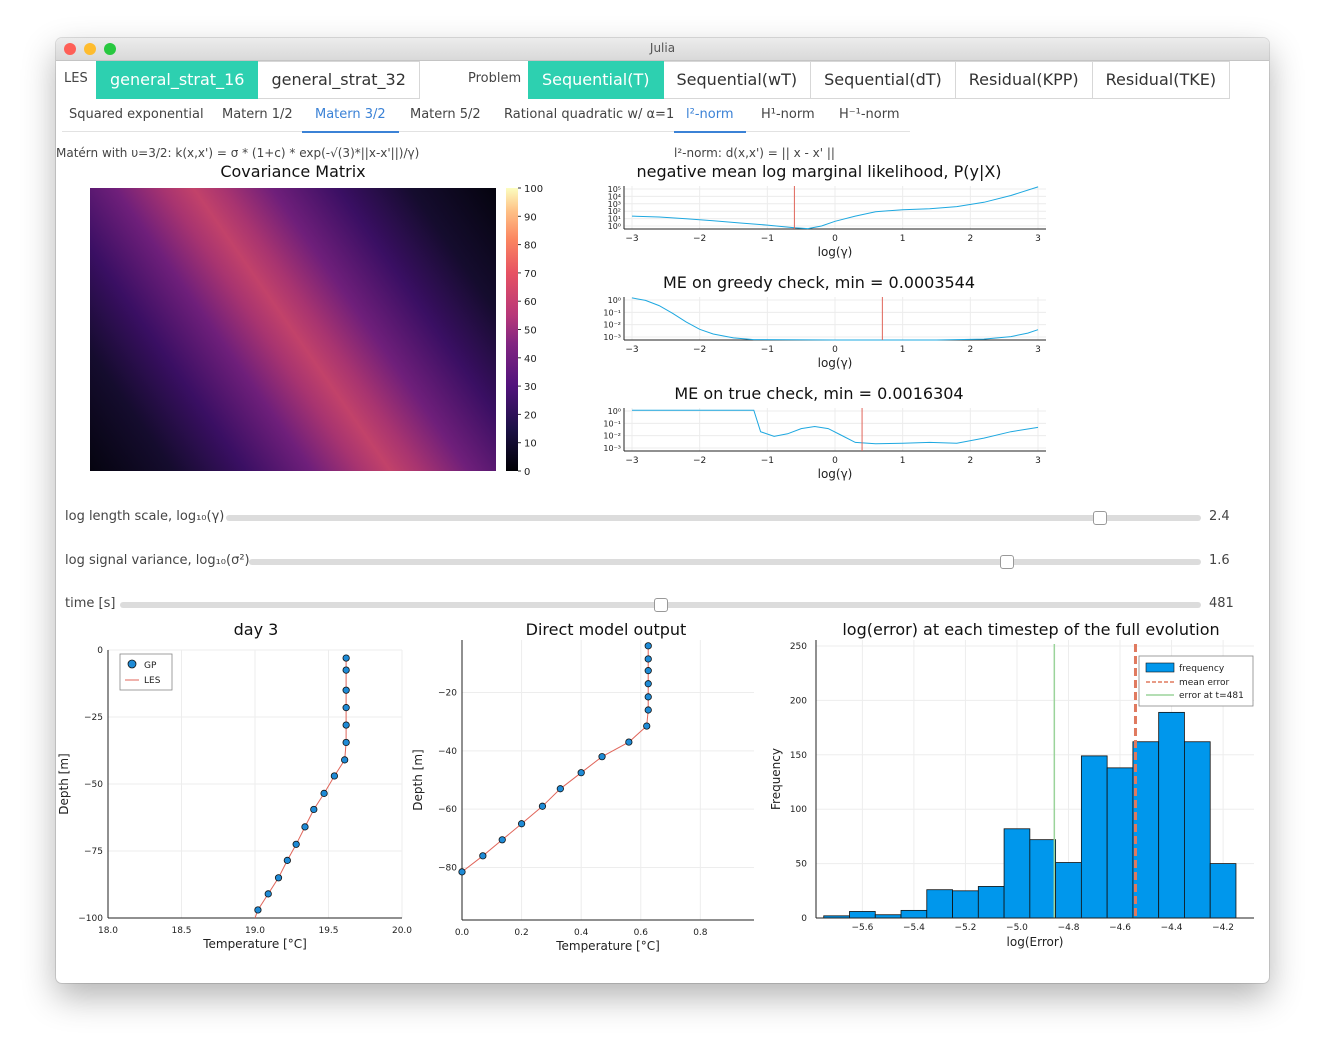 This screenshot has width=1325, height=1058. What do you see at coordinates (93, 852) in the screenshot?
I see `y-tick-label: −75` at bounding box center [93, 852].